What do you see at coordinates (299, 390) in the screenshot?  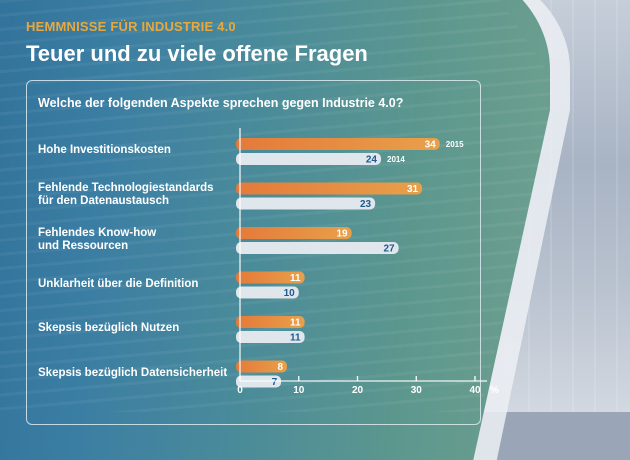 I see `x-tick-label: 10` at bounding box center [299, 390].